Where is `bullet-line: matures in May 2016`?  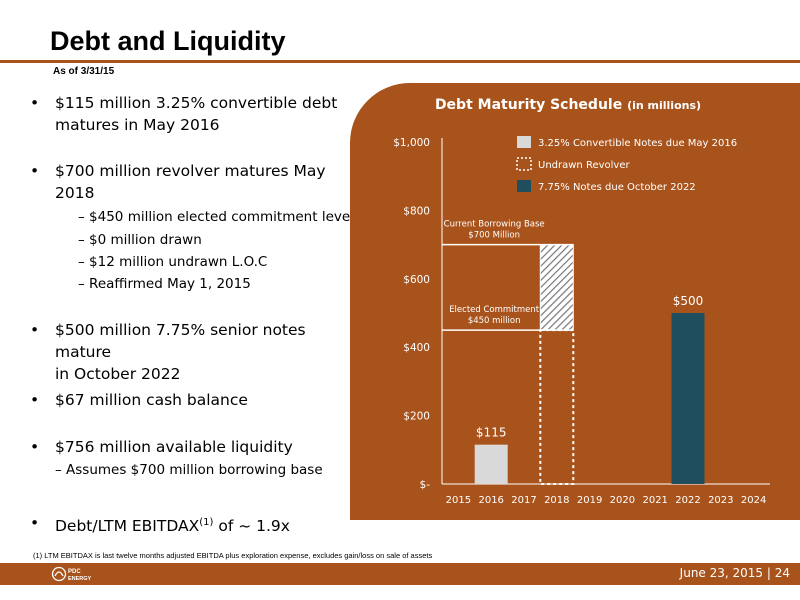 bullet-line: matures in May 2016 is located at coordinates (137, 125).